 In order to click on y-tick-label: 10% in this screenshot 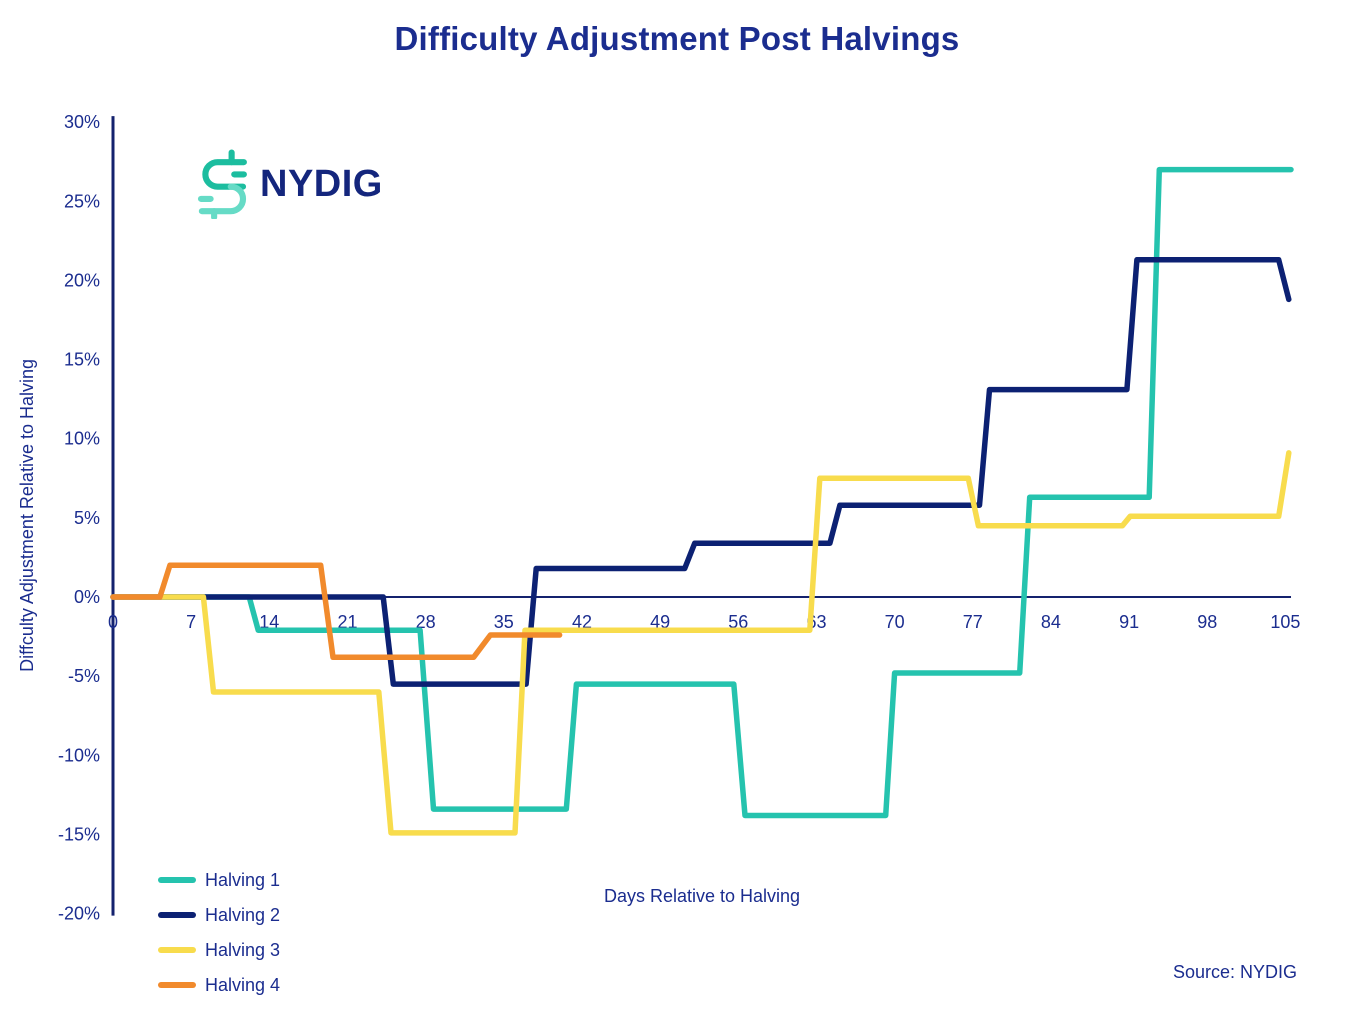, I will do `click(82, 439)`.